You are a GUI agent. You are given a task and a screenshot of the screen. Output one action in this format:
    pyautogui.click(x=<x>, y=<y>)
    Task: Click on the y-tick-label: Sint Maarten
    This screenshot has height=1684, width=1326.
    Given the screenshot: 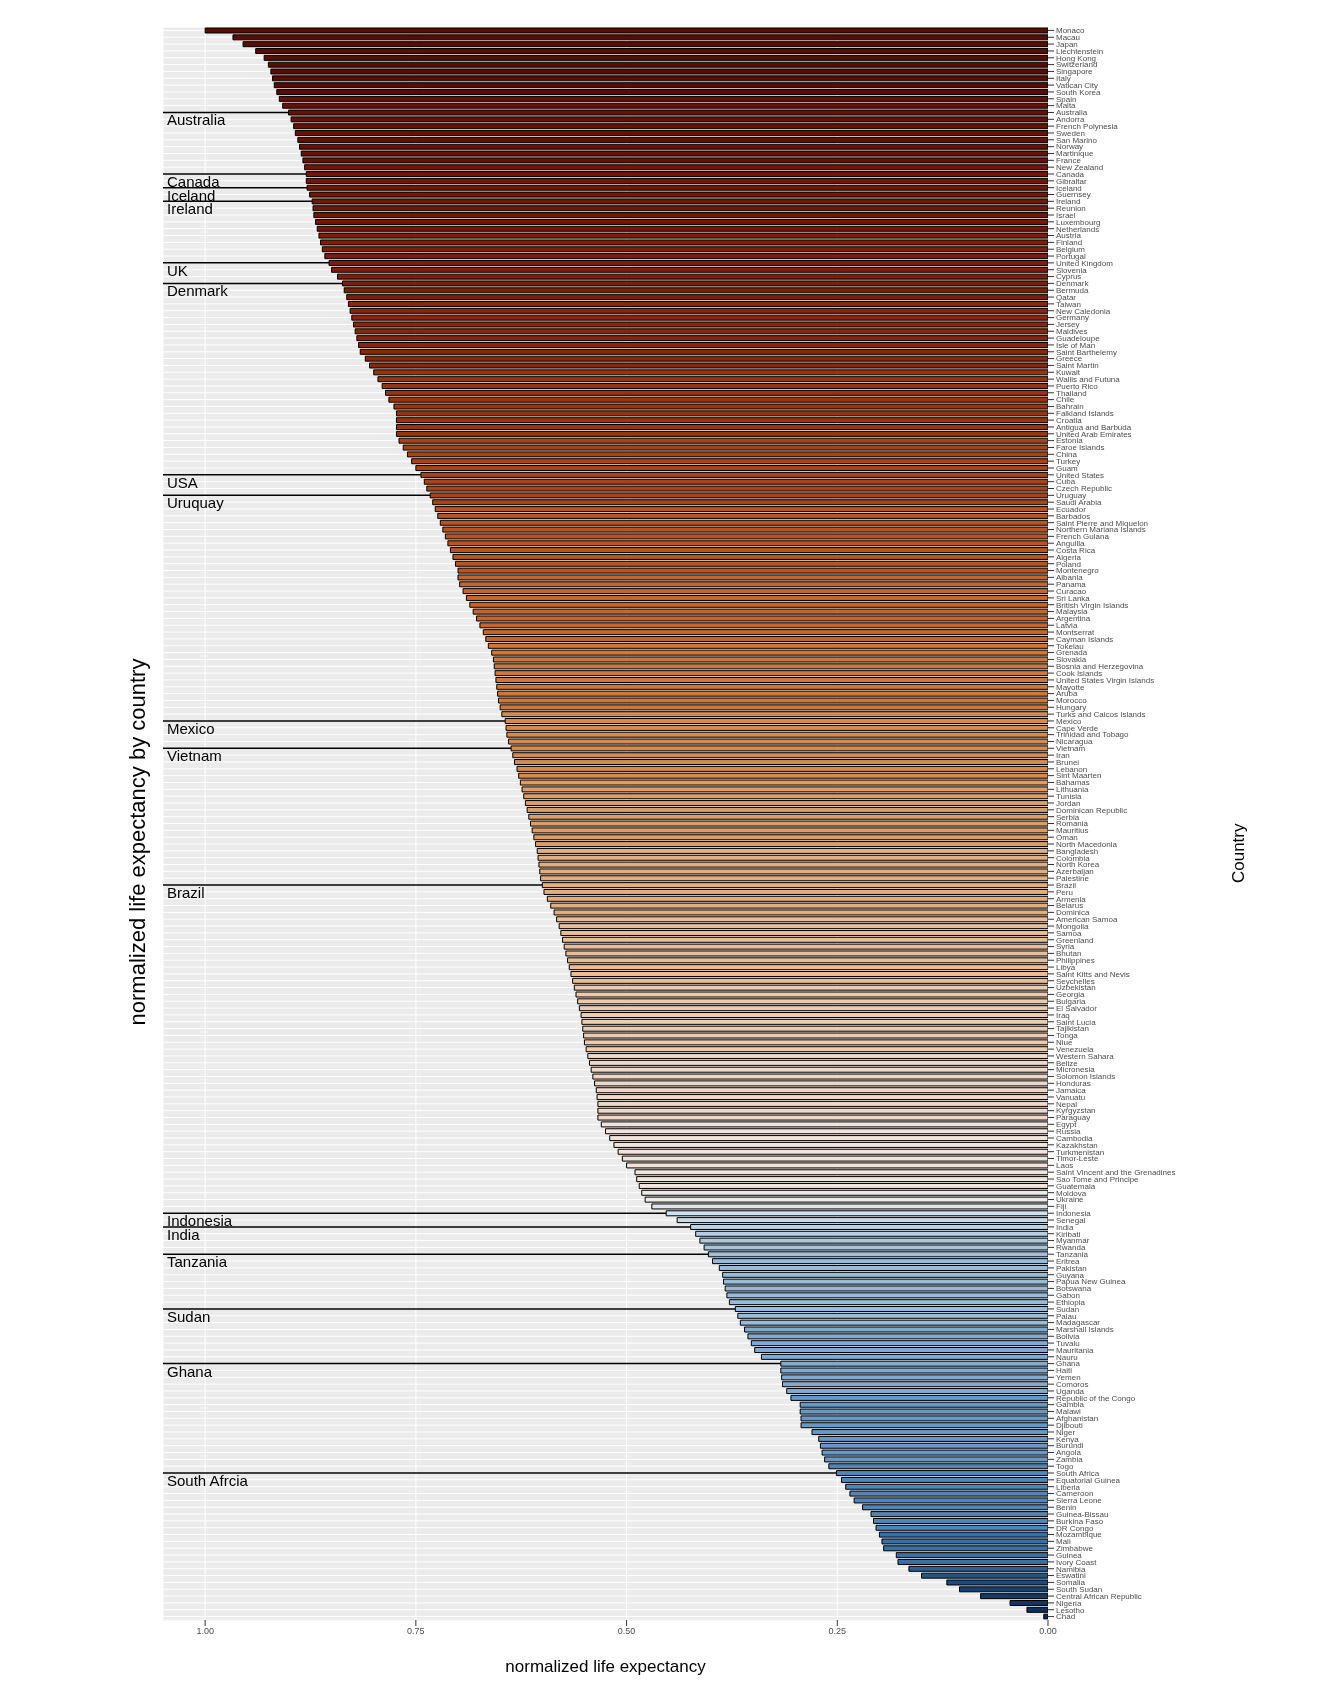 What is the action you would take?
    pyautogui.click(x=1079, y=776)
    